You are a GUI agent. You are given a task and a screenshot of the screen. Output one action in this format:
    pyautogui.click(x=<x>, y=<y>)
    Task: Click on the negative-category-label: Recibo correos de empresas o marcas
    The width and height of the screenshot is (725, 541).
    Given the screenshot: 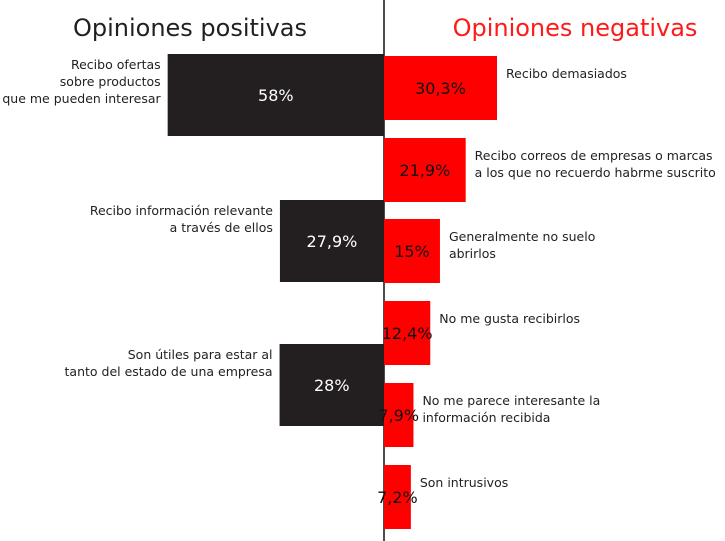 What is the action you would take?
    pyautogui.click(x=594, y=155)
    